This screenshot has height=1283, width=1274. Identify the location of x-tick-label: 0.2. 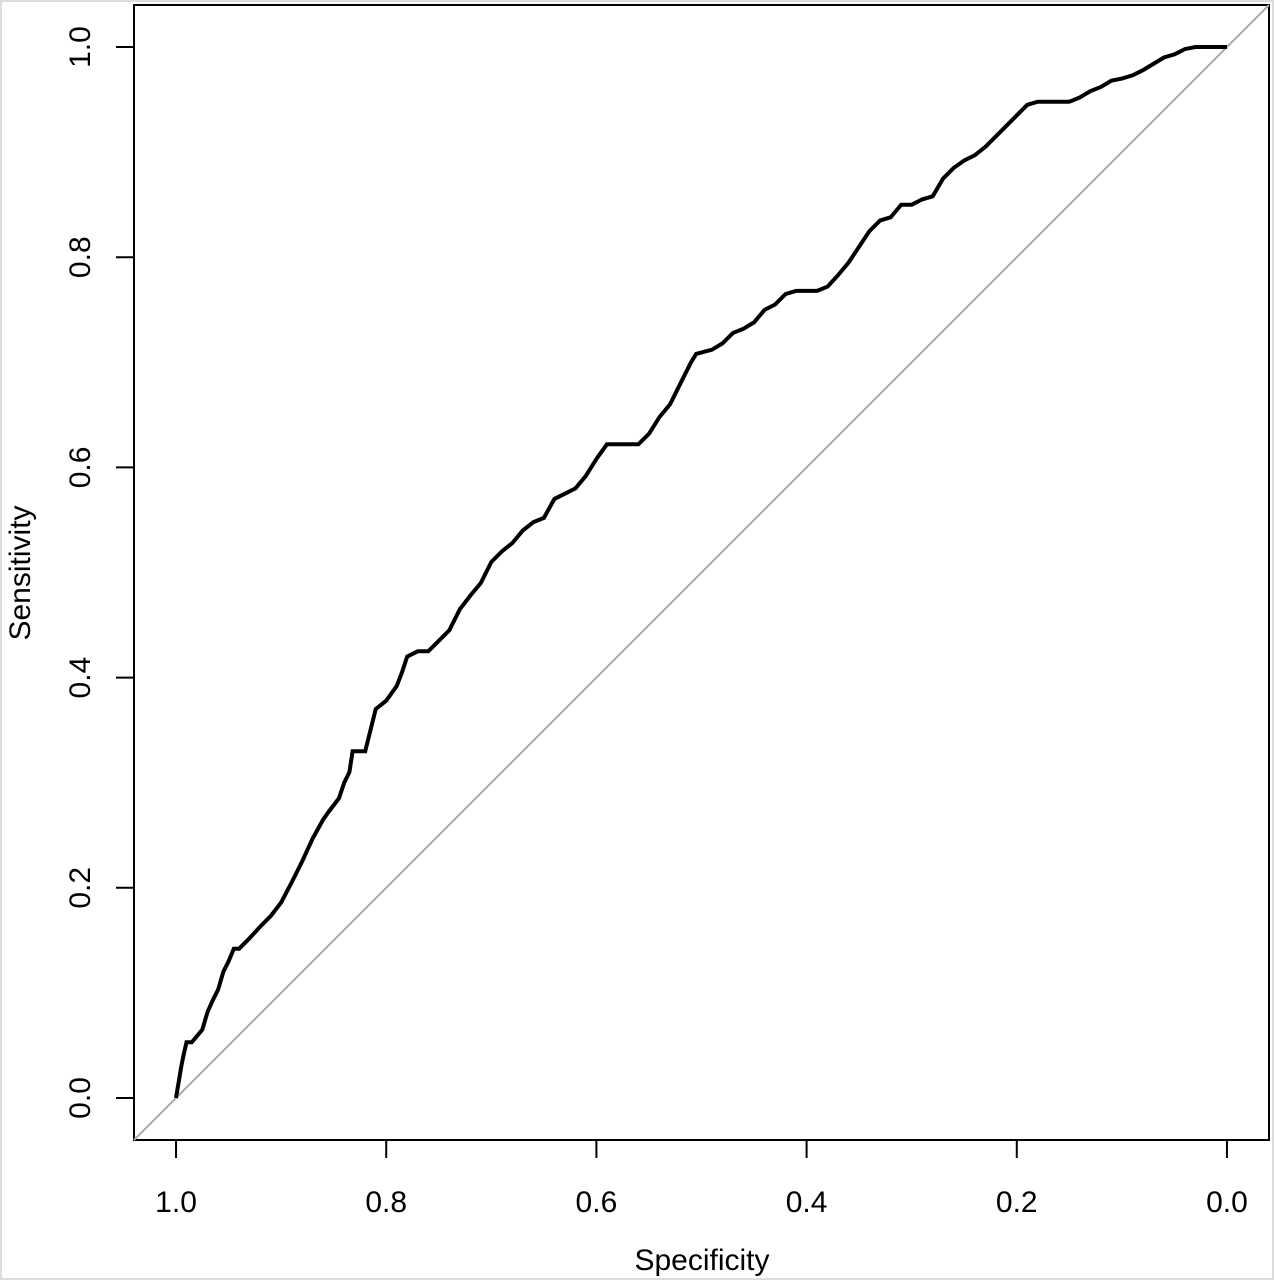
(1017, 1202).